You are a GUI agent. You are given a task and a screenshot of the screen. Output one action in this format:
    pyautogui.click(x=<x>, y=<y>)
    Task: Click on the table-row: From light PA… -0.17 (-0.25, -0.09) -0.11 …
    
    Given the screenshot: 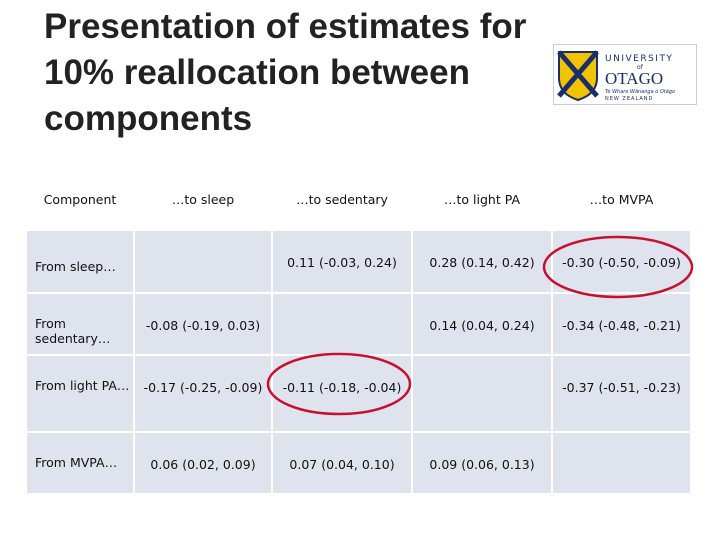 What is the action you would take?
    pyautogui.click(x=358, y=393)
    